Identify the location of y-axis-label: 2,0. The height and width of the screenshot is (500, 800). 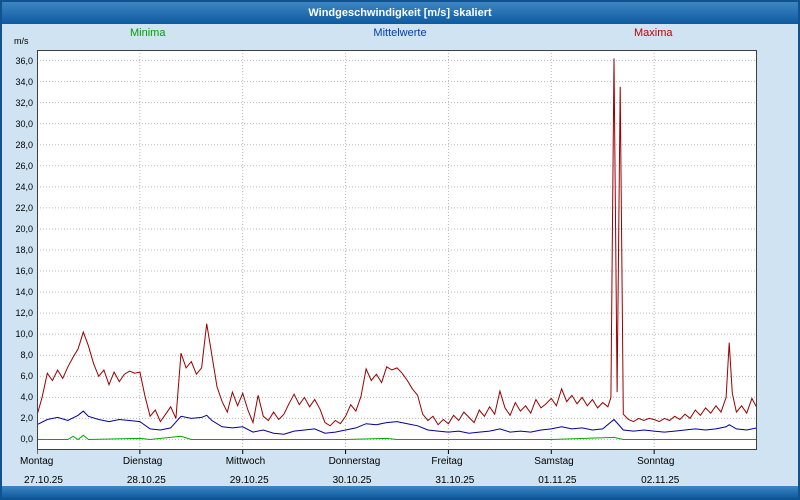
(26, 418).